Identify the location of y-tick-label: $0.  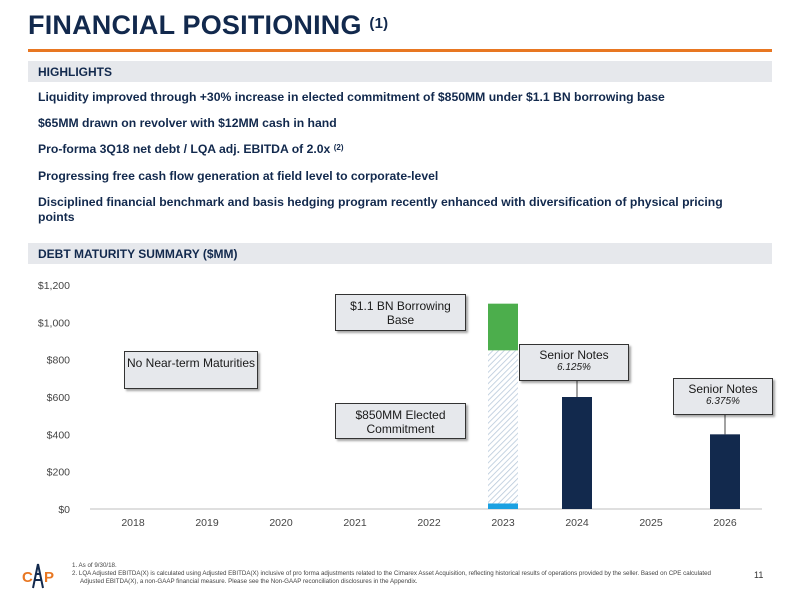
(64, 510).